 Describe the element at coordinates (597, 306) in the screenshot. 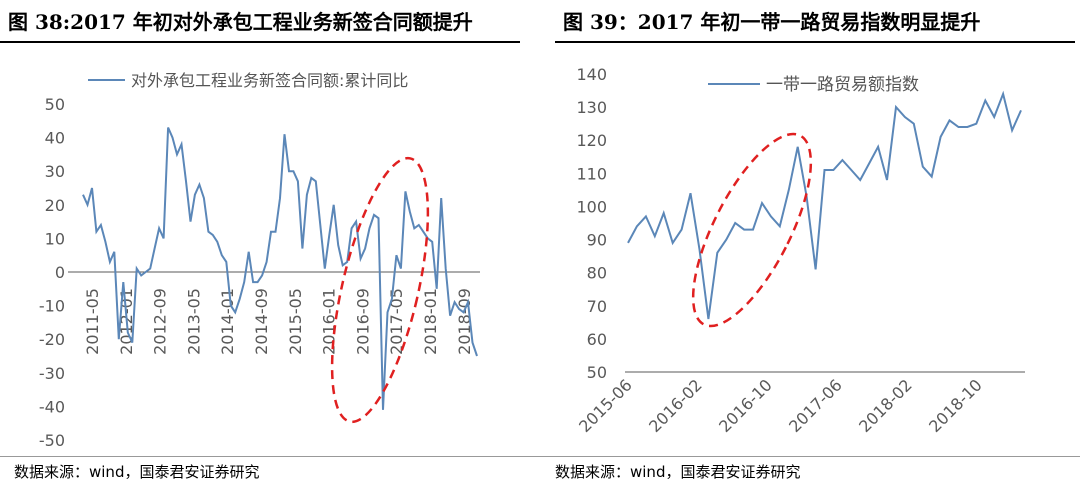

I see `y-tick-label: 70` at that location.